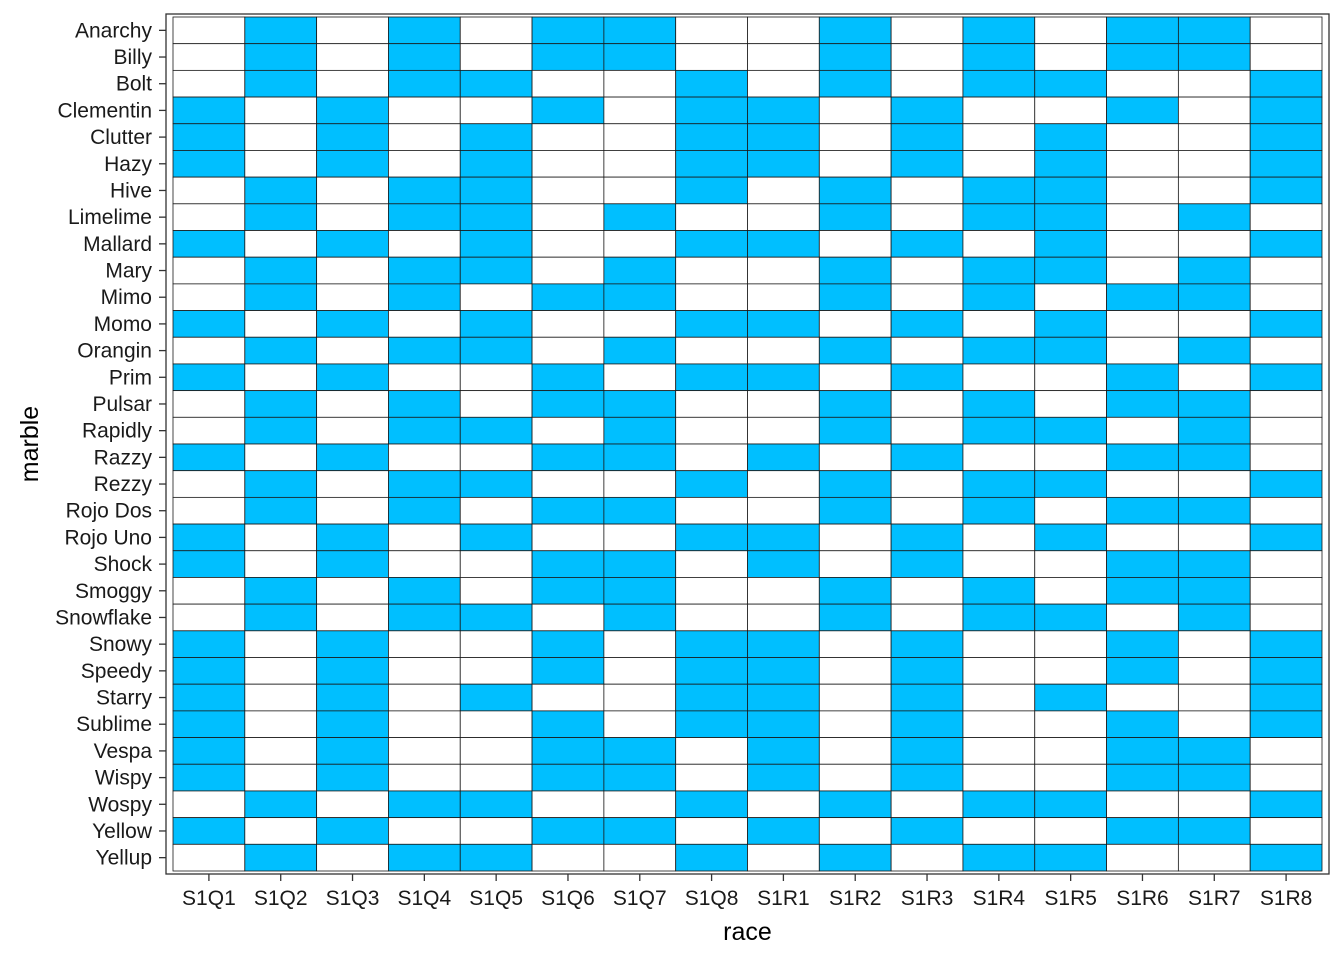 This screenshot has width=1344, height=960. I want to click on y-tick-label: Pulsar, so click(122, 404).